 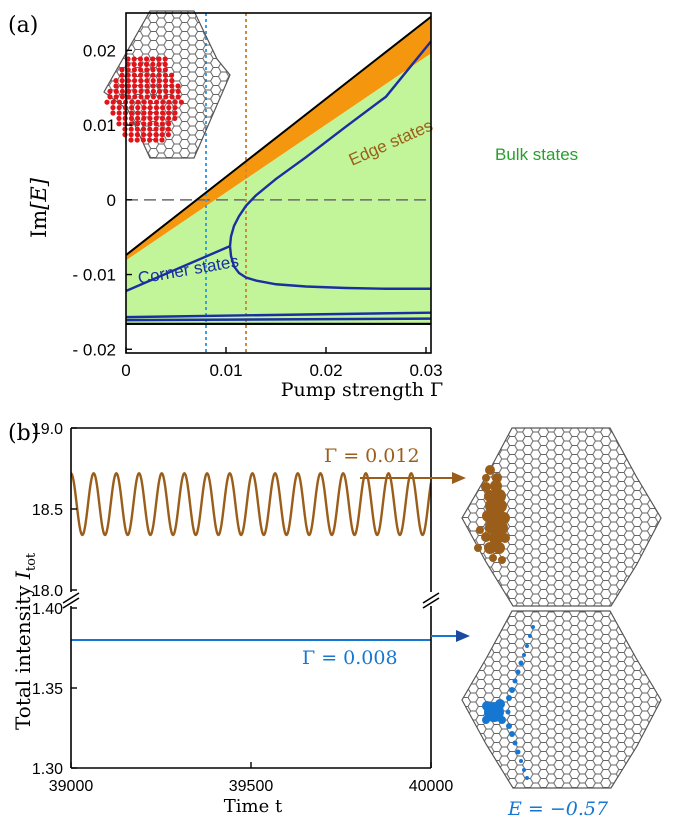 What do you see at coordinates (372, 456) in the screenshot?
I see `gamma-012-label: Γ = 0.012` at bounding box center [372, 456].